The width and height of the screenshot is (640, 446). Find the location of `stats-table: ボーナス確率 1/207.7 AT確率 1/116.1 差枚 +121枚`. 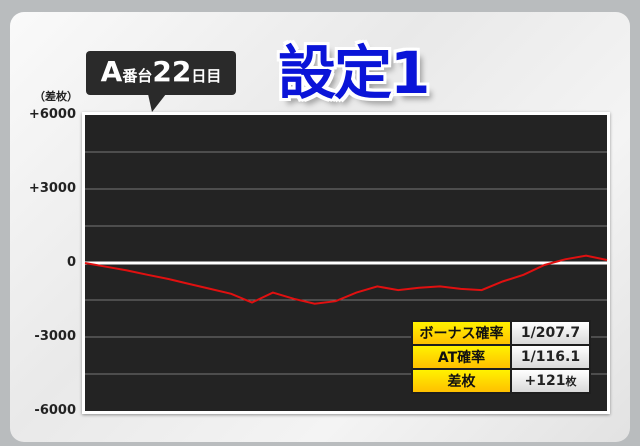

stats-table: ボーナス確率 1/207.7 AT確率 1/116.1 差枚 +121枚 is located at coordinates (501, 357).